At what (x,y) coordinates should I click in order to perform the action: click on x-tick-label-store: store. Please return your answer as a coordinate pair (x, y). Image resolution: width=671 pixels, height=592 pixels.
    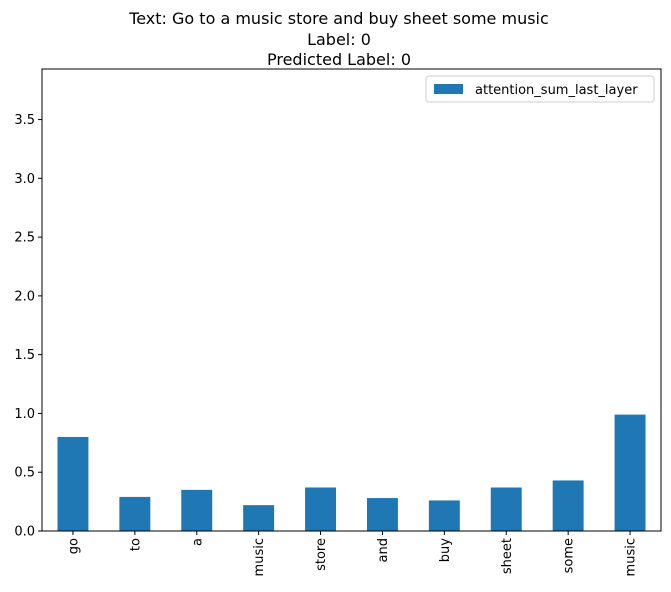
    Looking at the image, I should click on (321, 554).